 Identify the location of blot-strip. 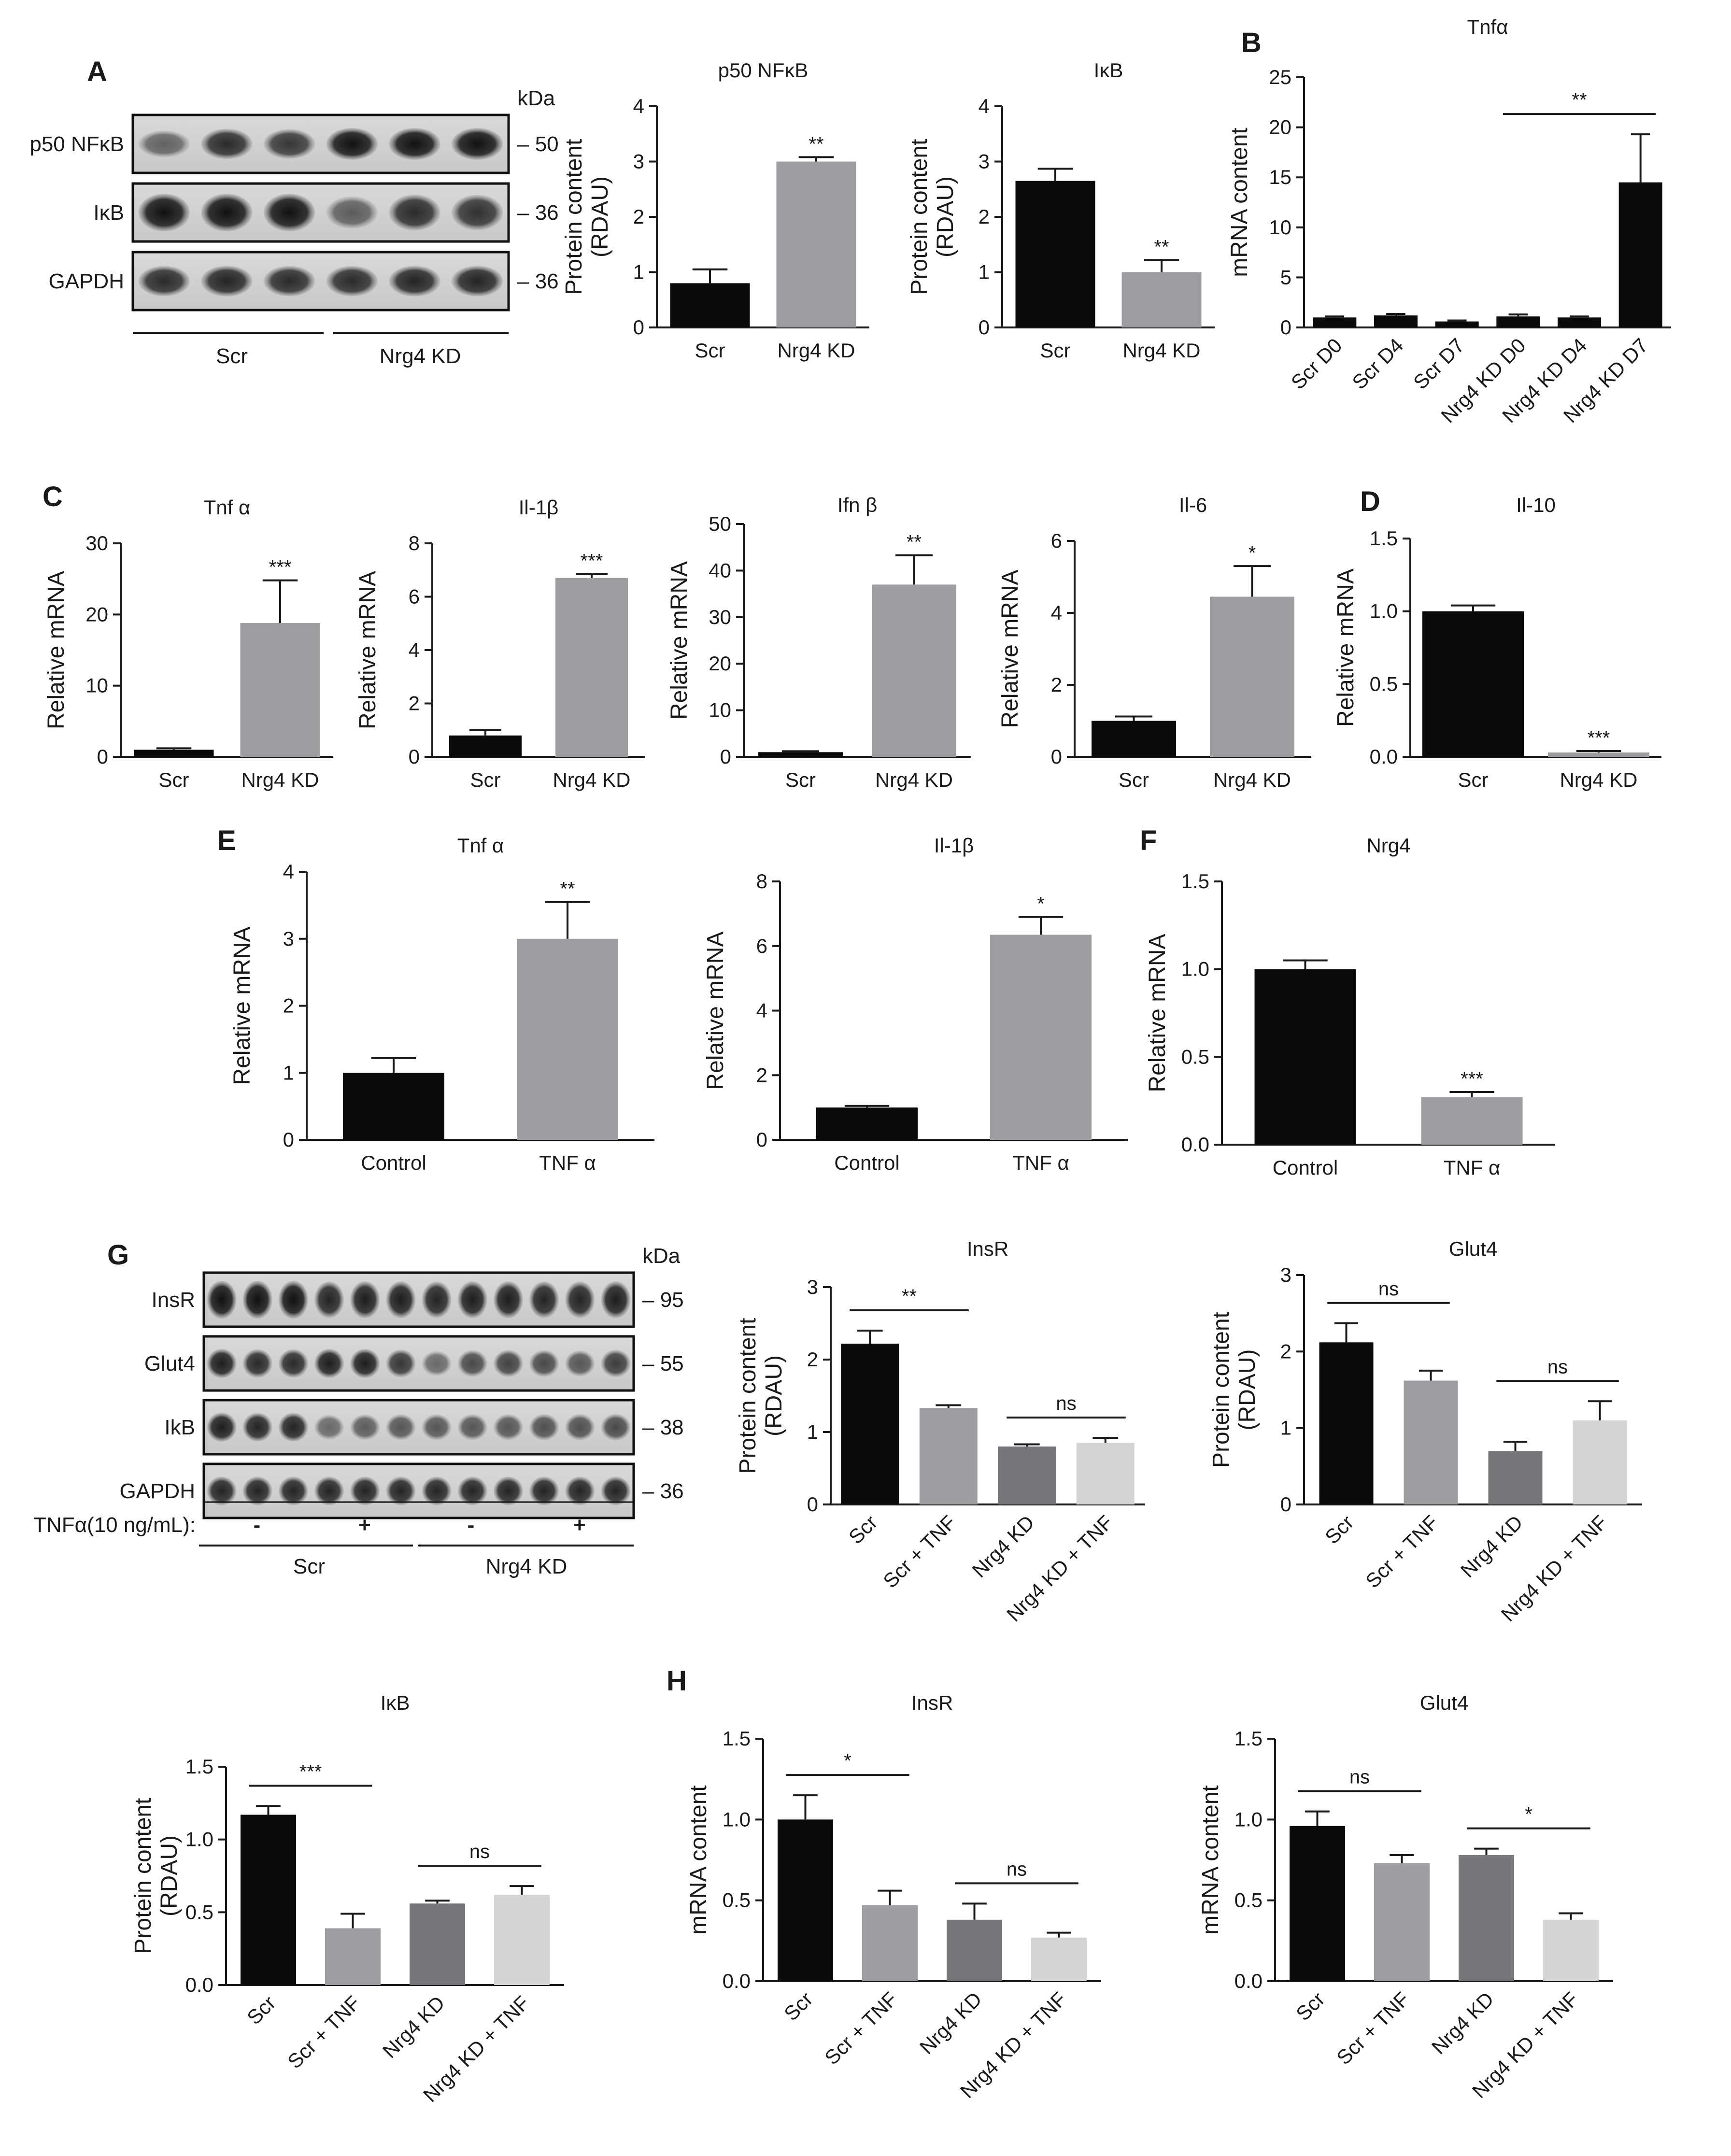
(418, 1427).